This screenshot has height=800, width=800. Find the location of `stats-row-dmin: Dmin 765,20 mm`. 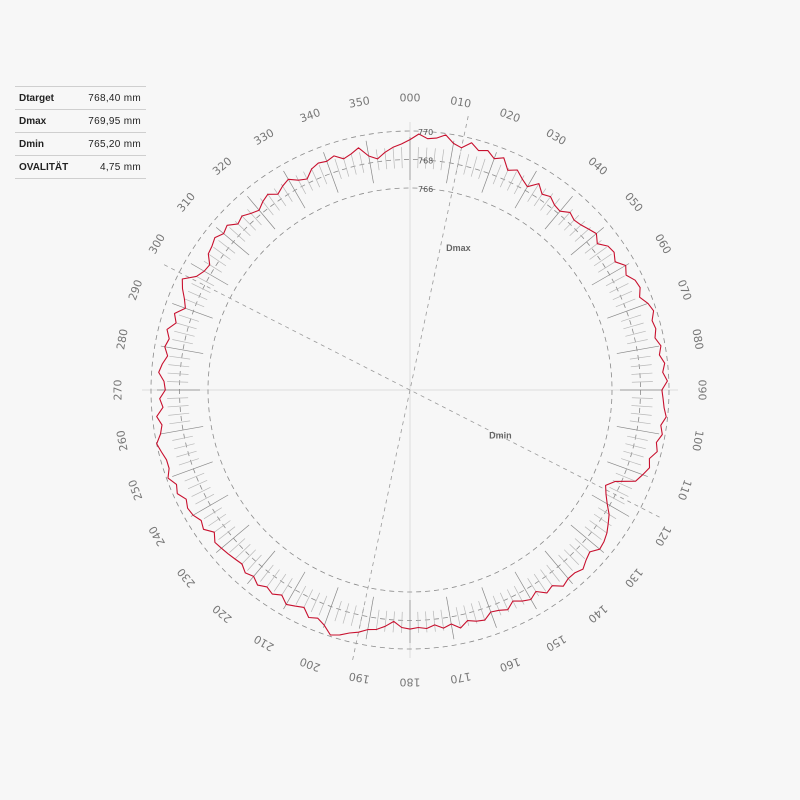

stats-row-dmin: Dmin 765,20 mm is located at coordinates (80, 144).